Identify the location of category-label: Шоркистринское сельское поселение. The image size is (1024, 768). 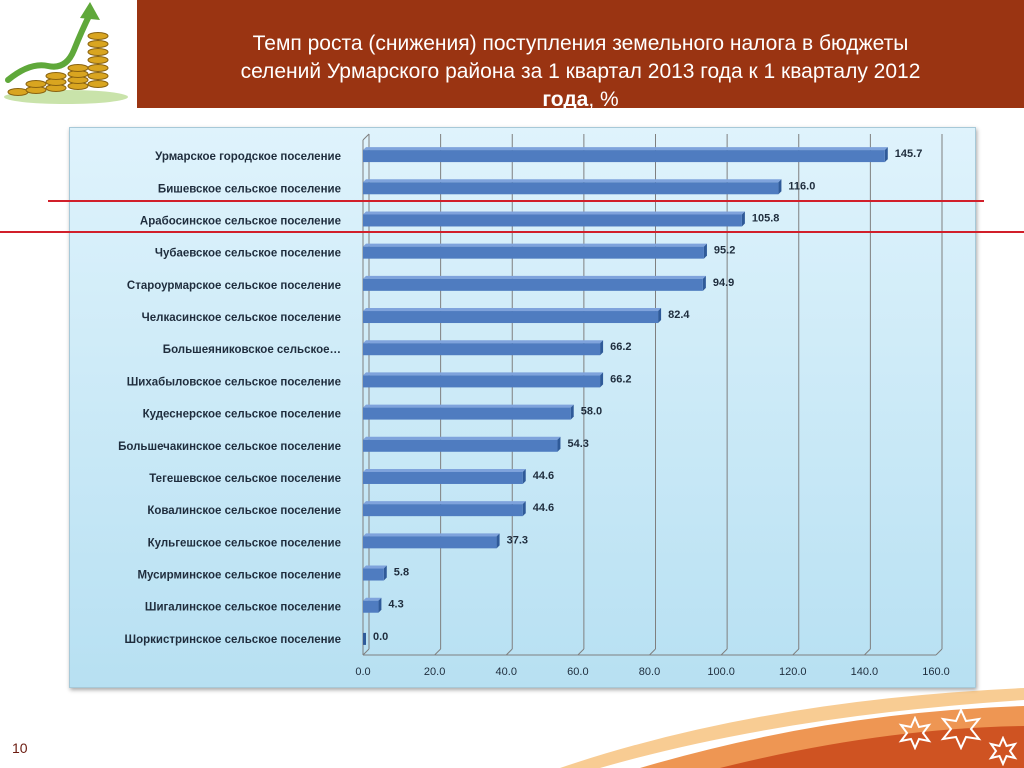
(233, 640).